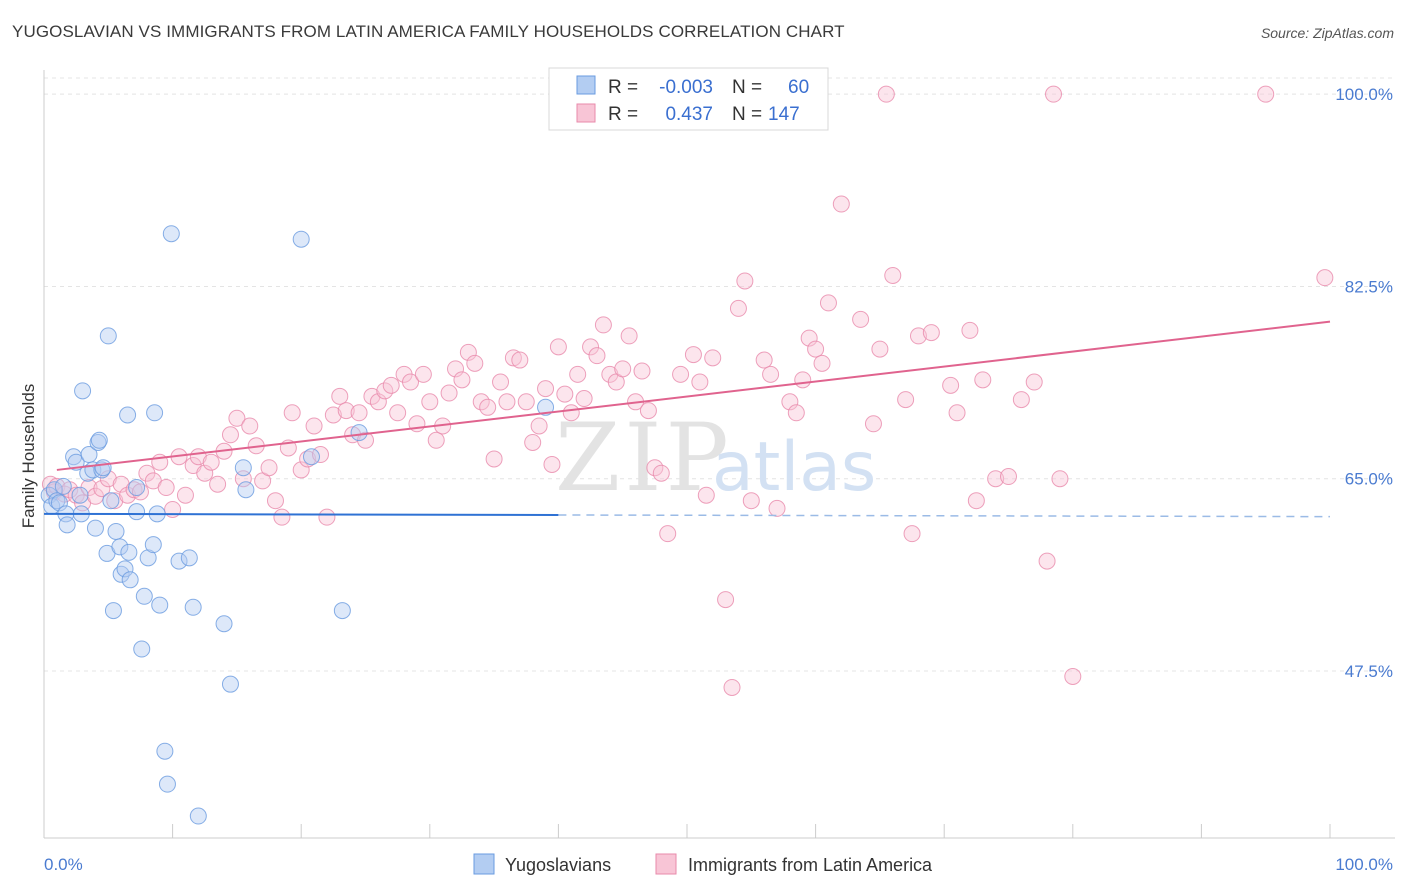 The height and width of the screenshot is (892, 1406). What do you see at coordinates (586, 85) in the screenshot?
I see `legend-swatch-yugoslavians` at bounding box center [586, 85].